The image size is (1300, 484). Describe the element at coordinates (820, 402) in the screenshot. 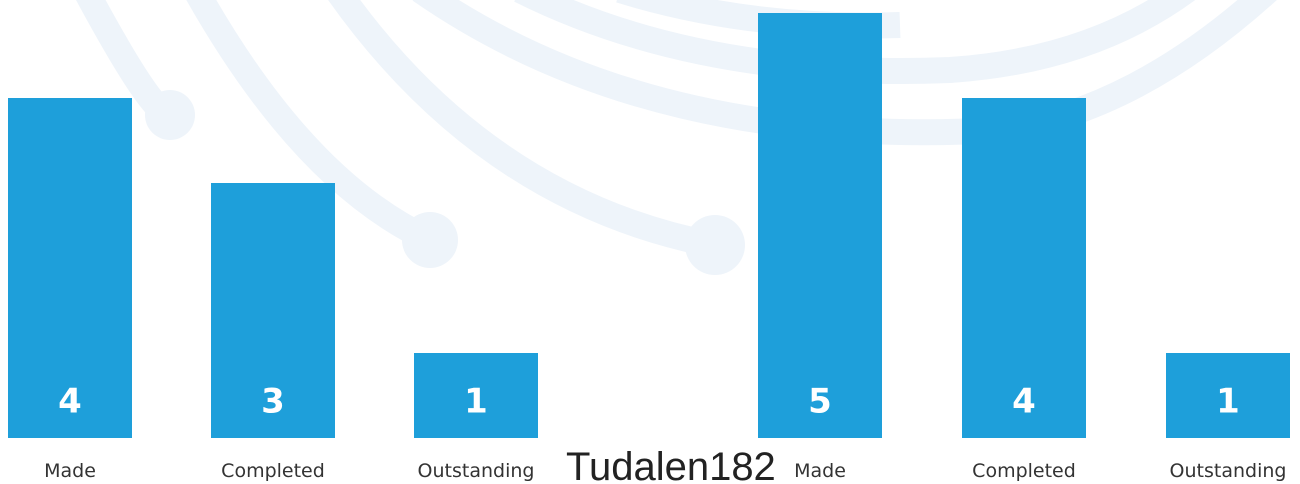

I see `value-label: 5` at that location.